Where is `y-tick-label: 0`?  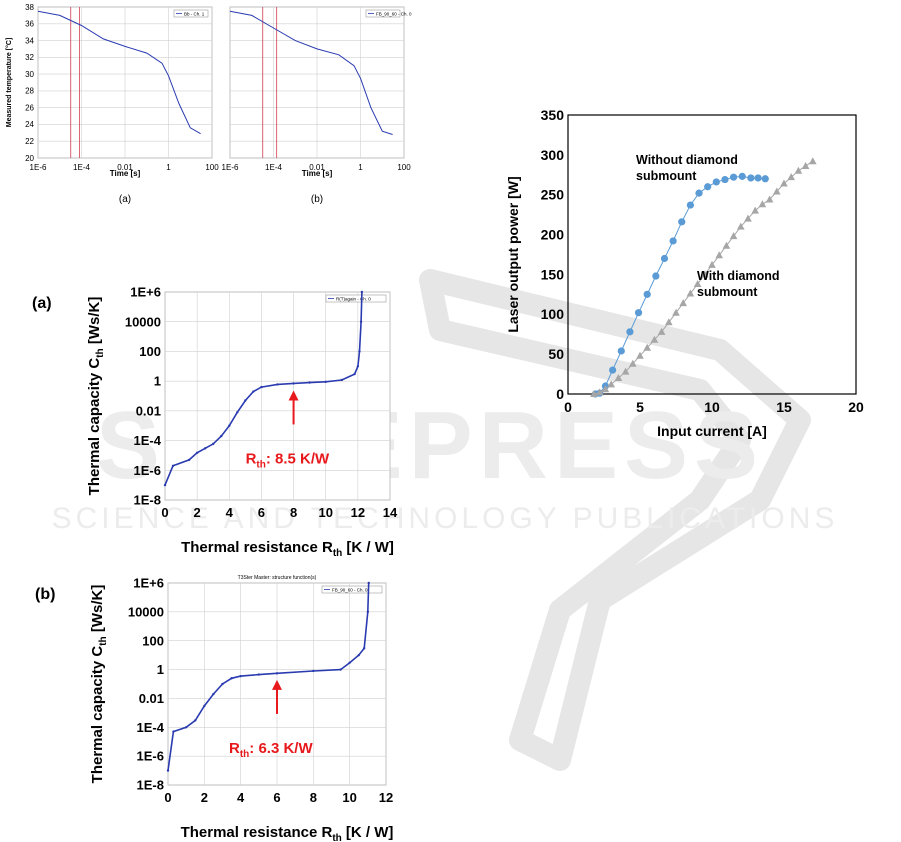 y-tick-label: 0 is located at coordinates (560, 394).